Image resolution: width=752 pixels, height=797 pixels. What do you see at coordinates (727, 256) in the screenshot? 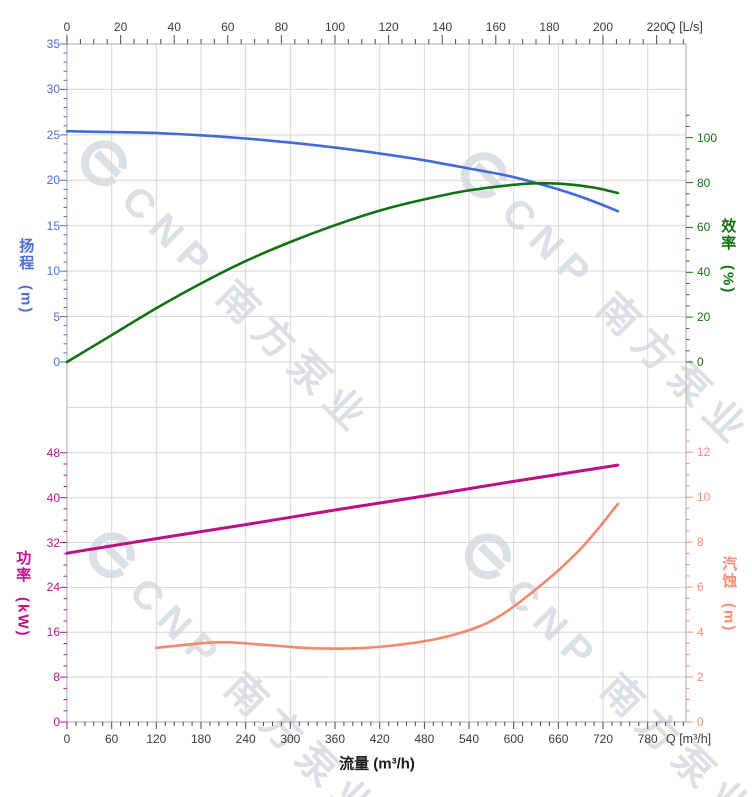
I see `efficiency-axis-label: 效率 (%)` at bounding box center [727, 256].